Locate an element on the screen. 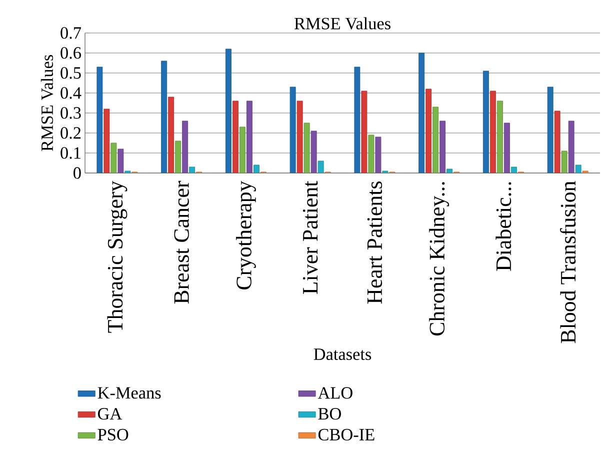 Image resolution: width=603 pixels, height=466 pixels. legend-label: BO is located at coordinates (329, 414).